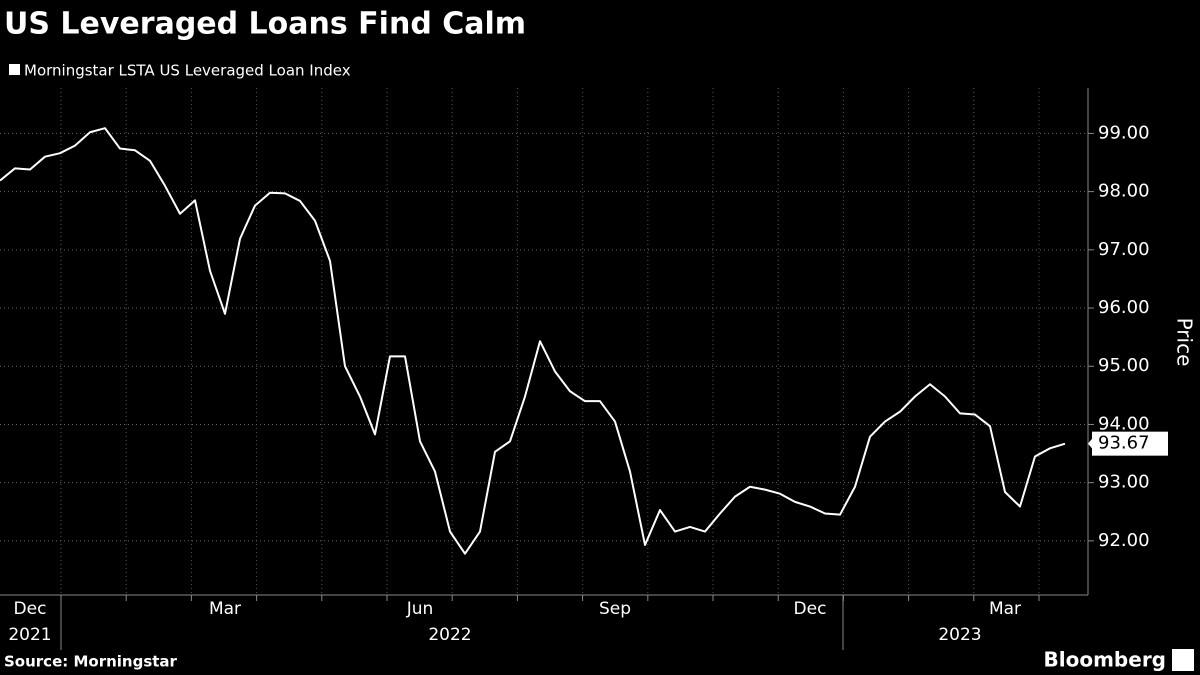 The image size is (1200, 675). What do you see at coordinates (187, 71) in the screenshot?
I see `legend-label: Morningstar LSTA US Leveraged Loan Index` at bounding box center [187, 71].